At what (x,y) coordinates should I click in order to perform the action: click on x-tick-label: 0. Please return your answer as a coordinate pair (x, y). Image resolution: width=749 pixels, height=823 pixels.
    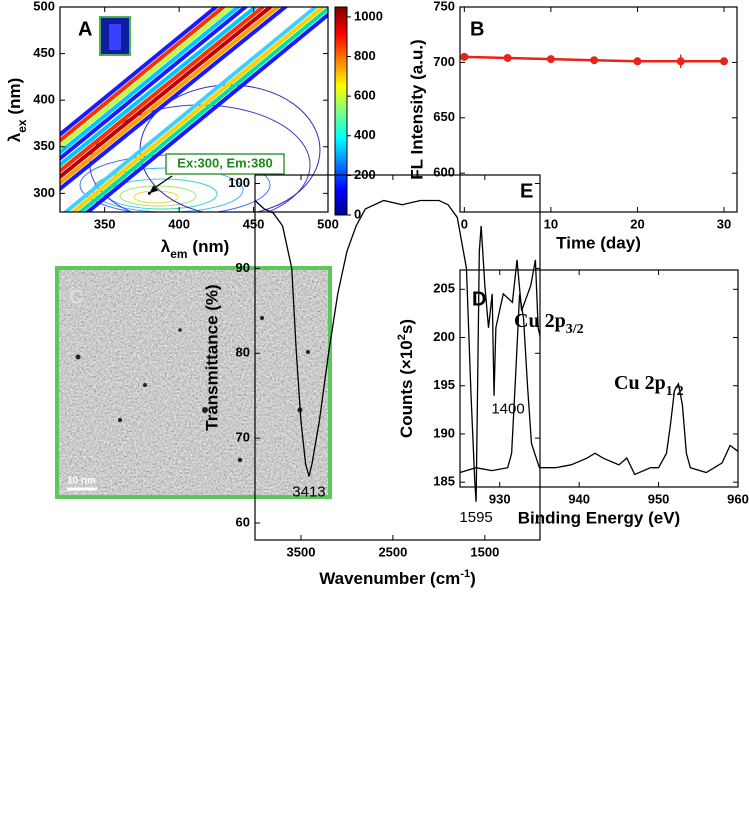
    Looking at the image, I should click on (464, 223).